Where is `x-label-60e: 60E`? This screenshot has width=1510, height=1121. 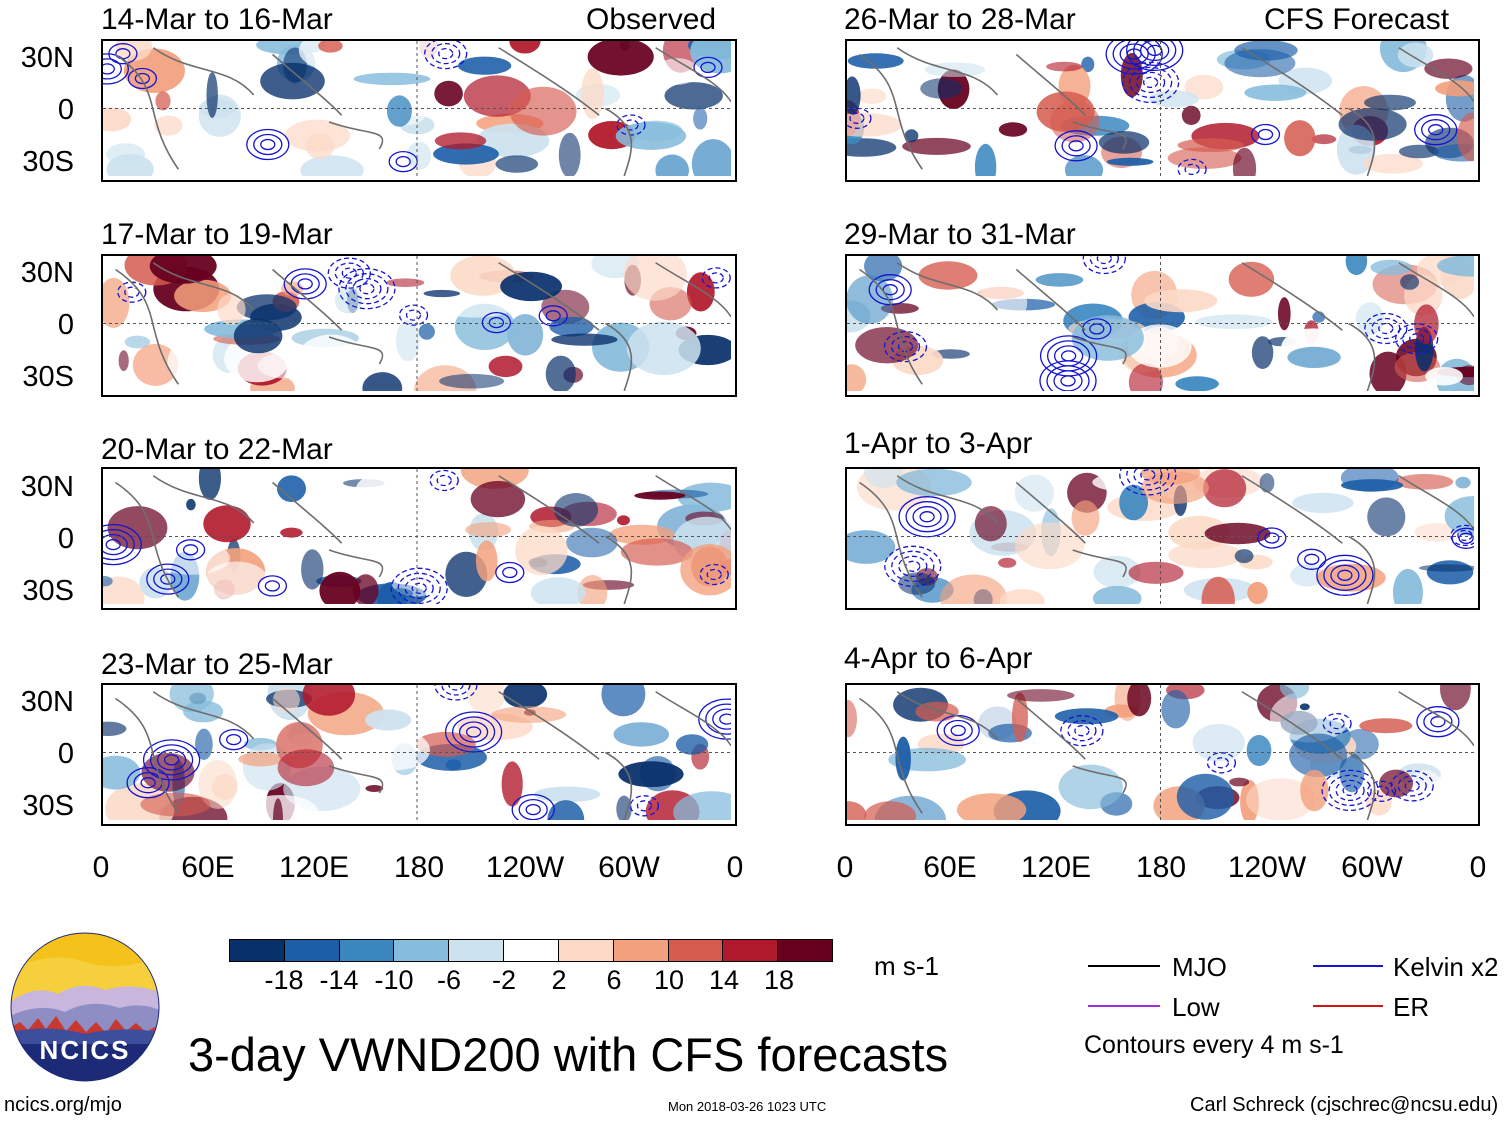
x-label-60e: 60E is located at coordinates (950, 867).